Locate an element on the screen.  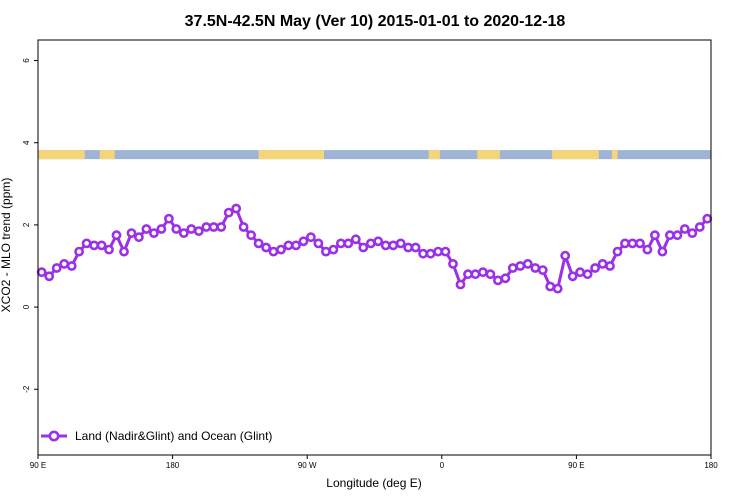
x-tick-label: 180 is located at coordinates (711, 465).